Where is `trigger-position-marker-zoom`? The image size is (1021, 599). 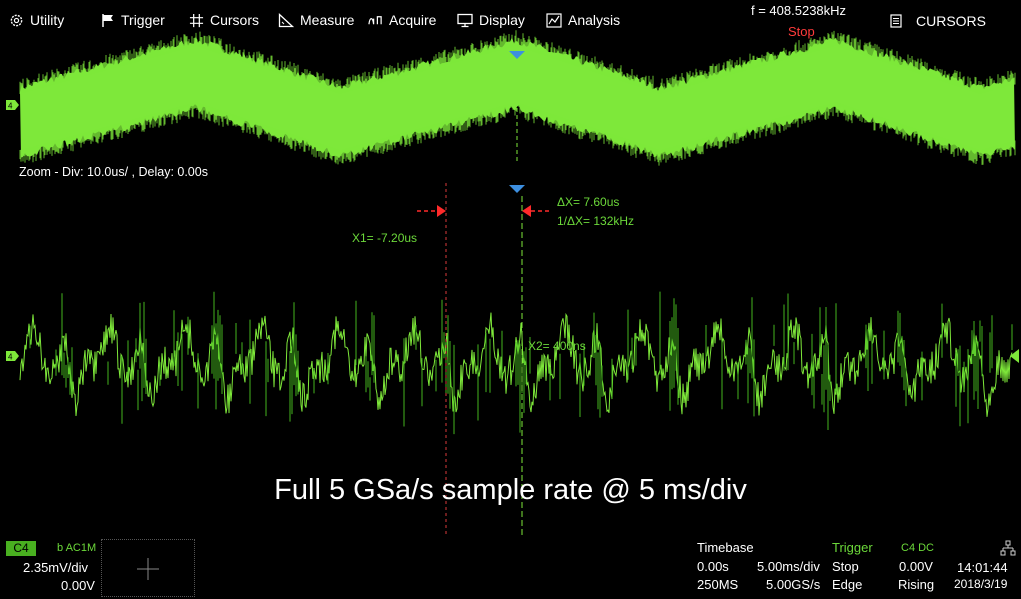
trigger-position-marker-zoom is located at coordinates (517, 189).